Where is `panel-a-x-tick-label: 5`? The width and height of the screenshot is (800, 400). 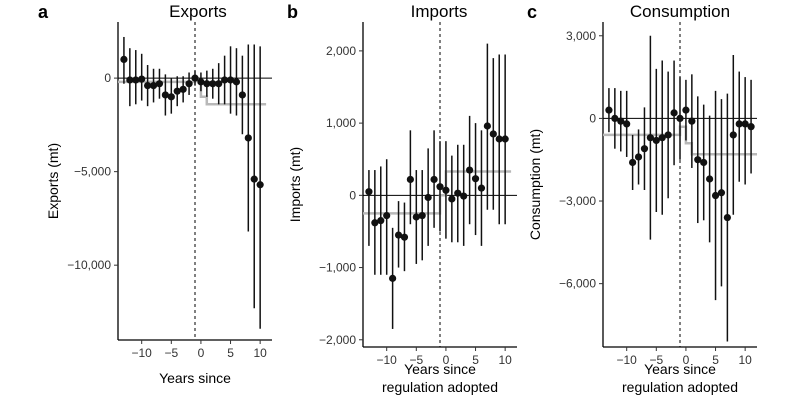 panel-a-x-tick-label: 5 is located at coordinates (230, 353).